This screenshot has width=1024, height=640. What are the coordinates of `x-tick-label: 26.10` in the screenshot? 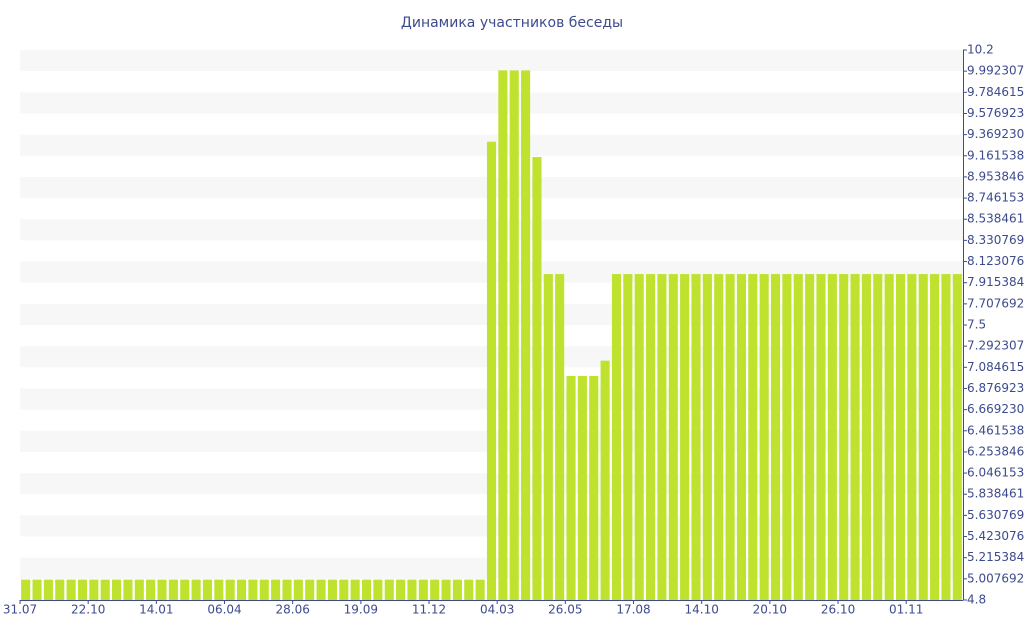 It's located at (838, 610).